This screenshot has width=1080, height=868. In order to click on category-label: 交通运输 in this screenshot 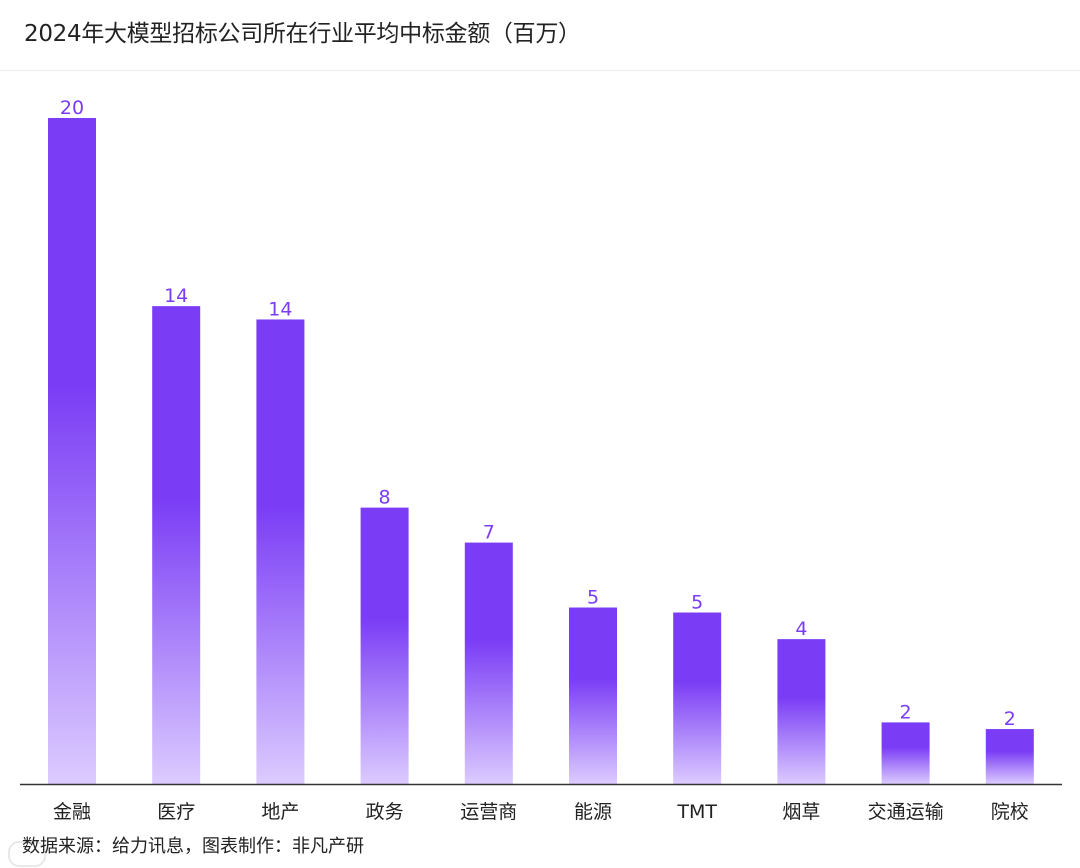, I will do `click(906, 812)`.